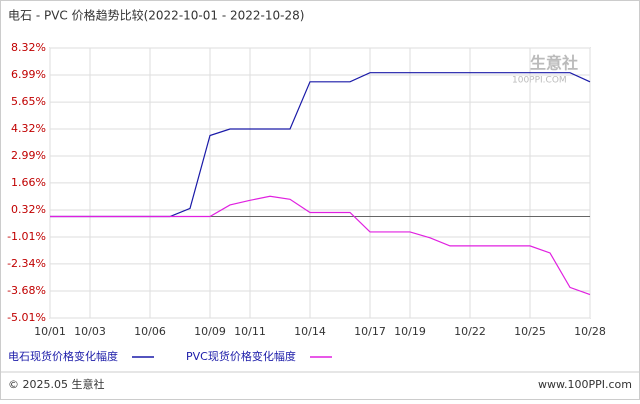 The width and height of the screenshot is (640, 404). What do you see at coordinates (150, 331) in the screenshot?
I see `x-tick-label: 10/06` at bounding box center [150, 331].